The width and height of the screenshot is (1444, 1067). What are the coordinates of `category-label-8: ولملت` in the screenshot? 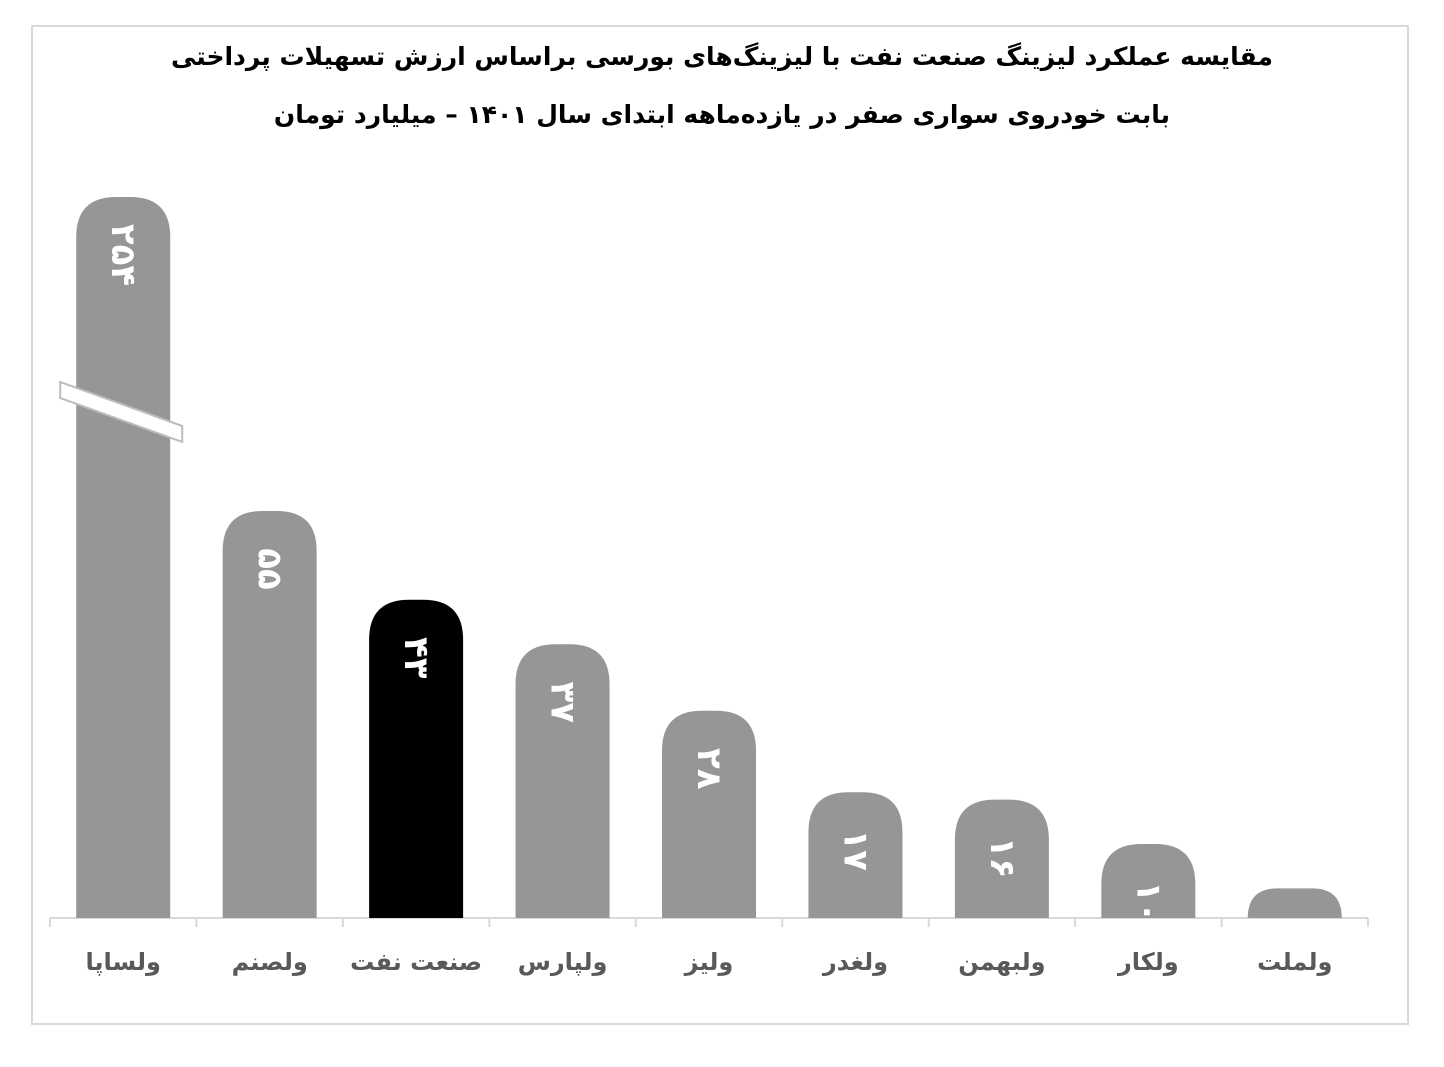 It's located at (1294, 962).